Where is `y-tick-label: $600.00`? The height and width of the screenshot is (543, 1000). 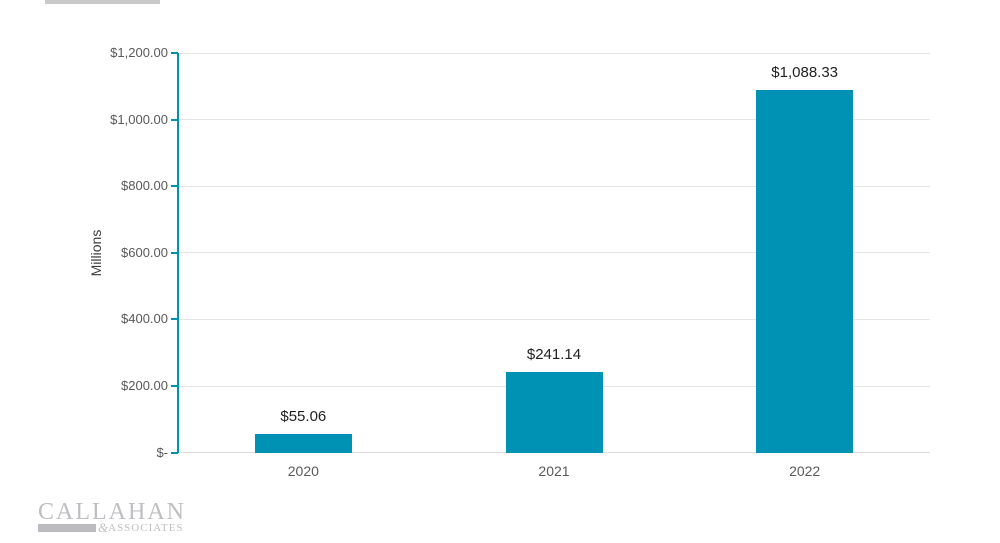
y-tick-label: $600.00 is located at coordinates (144, 252).